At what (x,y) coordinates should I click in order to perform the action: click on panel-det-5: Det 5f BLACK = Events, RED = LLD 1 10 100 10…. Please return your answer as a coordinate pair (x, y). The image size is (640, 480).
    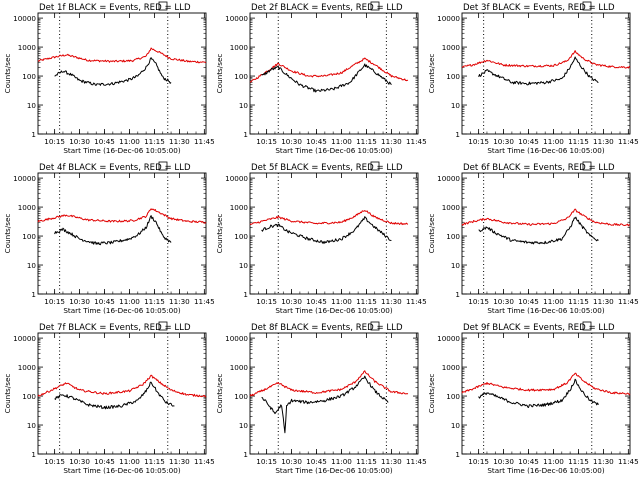
    Looking at the image, I should click on (321, 238).